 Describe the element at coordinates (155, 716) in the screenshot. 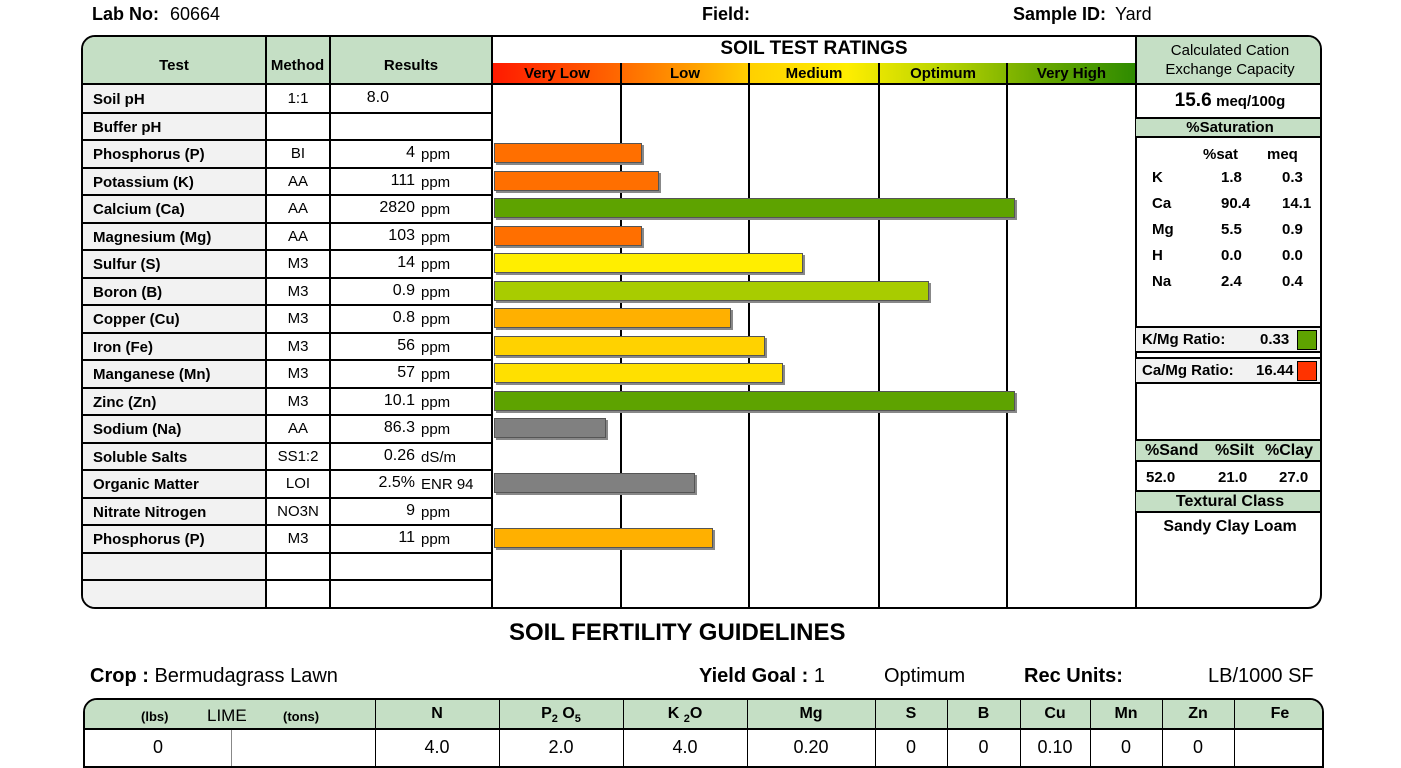

I see `lime-lbs: (lbs)` at that location.